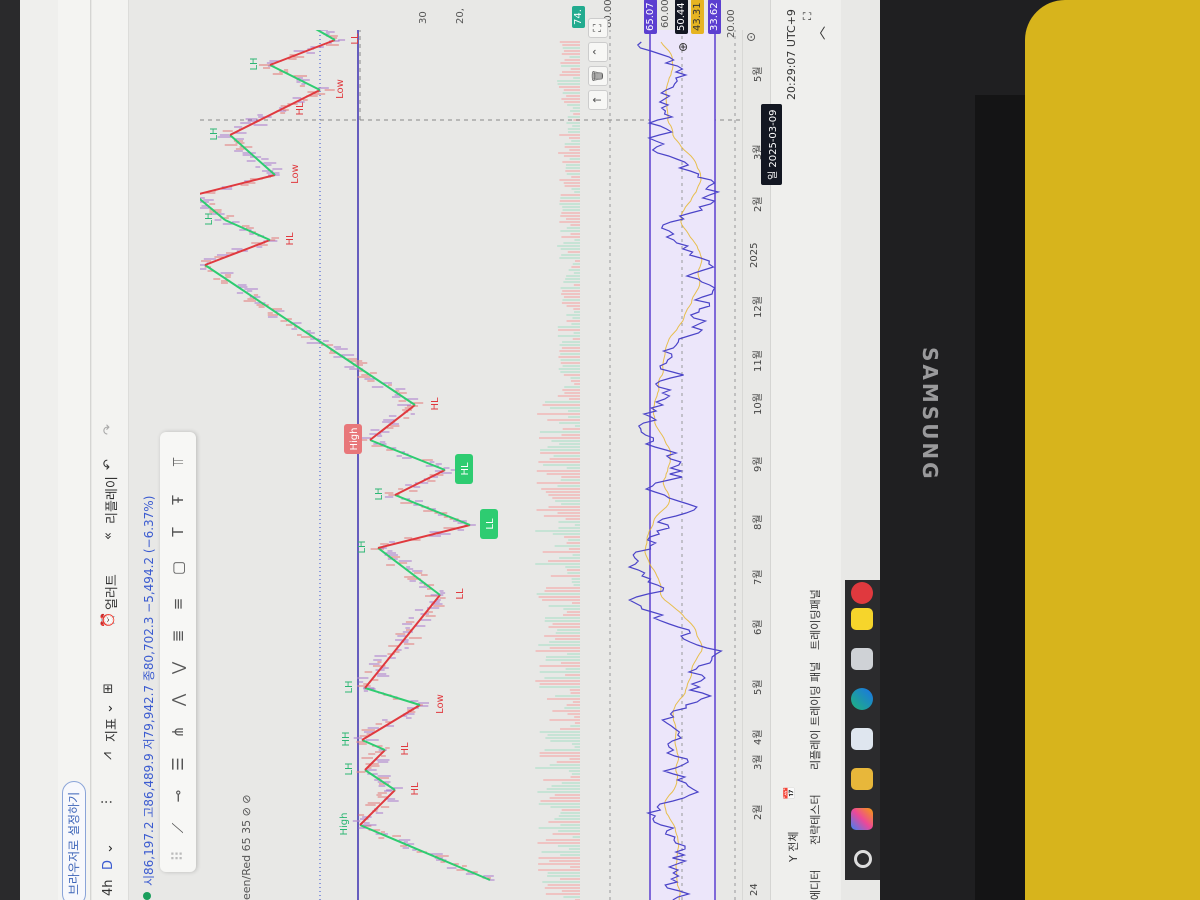  What do you see at coordinates (107, 802) in the screenshot?
I see `candles-icon: ⫶` at bounding box center [107, 802].